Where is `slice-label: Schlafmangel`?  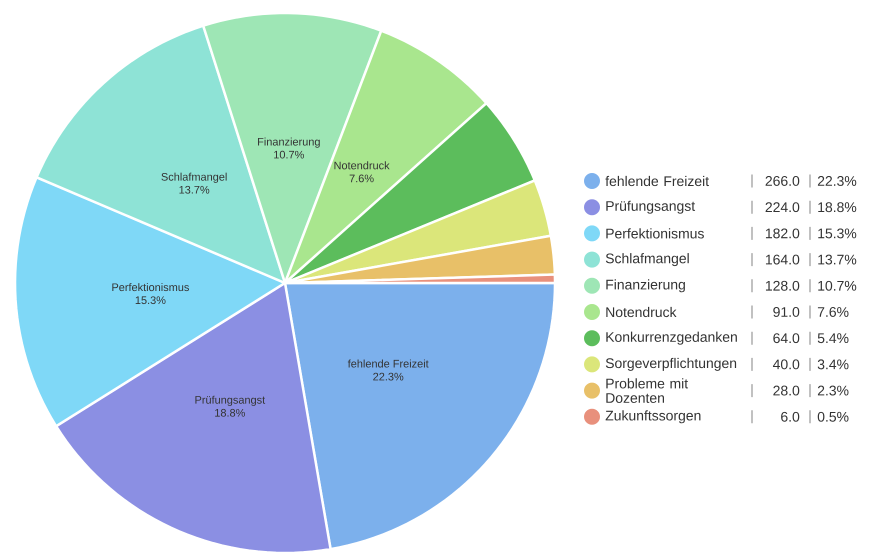
slice-label: Schlafmangel is located at coordinates (194, 177).